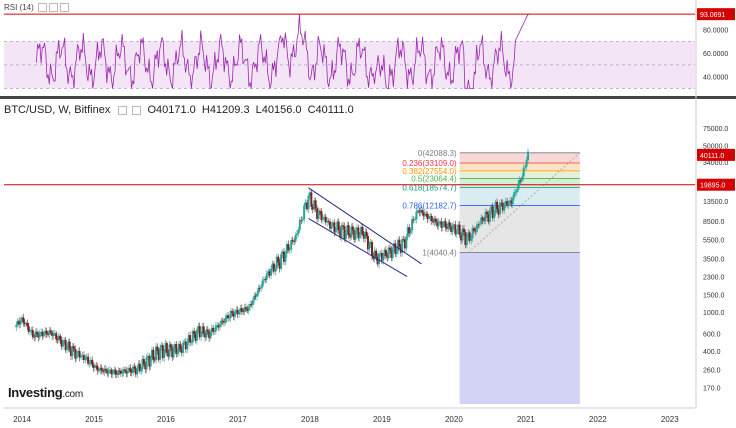 Image resolution: width=736 pixels, height=428 pixels. What do you see at coordinates (714, 296) in the screenshot?
I see `price-tick-label: 1500.0` at bounding box center [714, 296].